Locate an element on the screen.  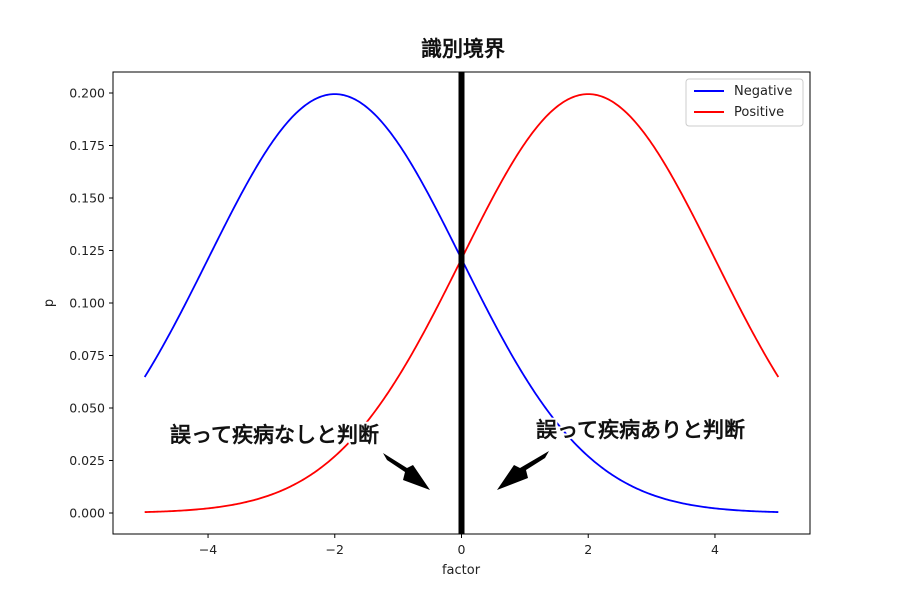
y-tick-label: 0.175 is located at coordinates (87, 145).